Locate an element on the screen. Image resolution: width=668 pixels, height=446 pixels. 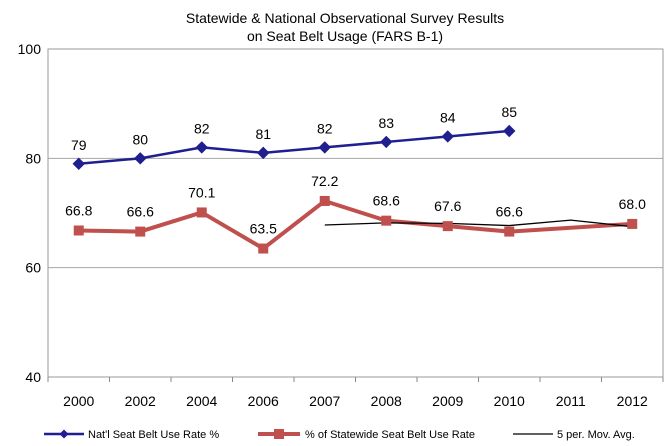
x-tick-label: 2006 is located at coordinates (263, 401).